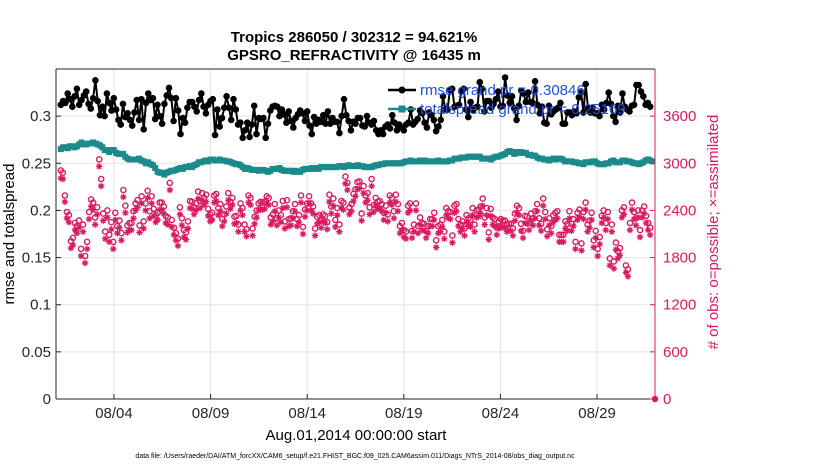 This screenshot has width=830, height=470. I want to click on chart-title-line1: Tropics 286050 / 302312 = 94.621%, so click(354, 37).